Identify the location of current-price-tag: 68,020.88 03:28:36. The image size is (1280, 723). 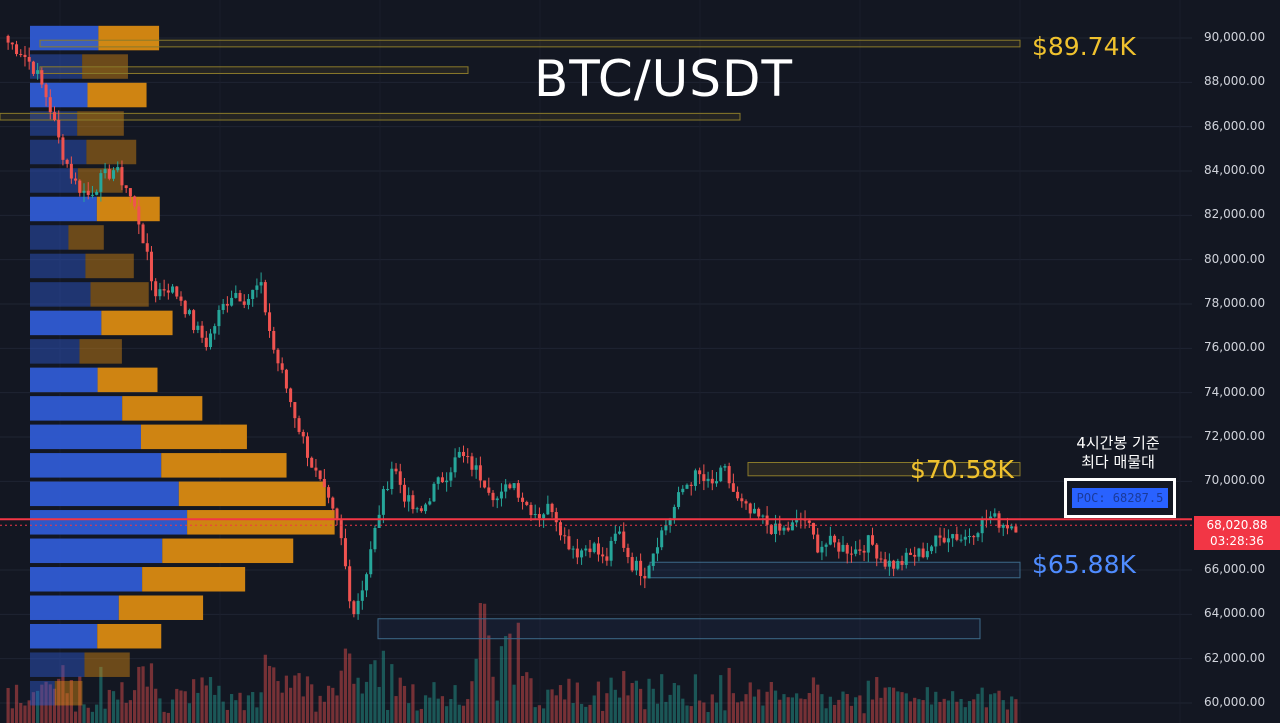
(1237, 533).